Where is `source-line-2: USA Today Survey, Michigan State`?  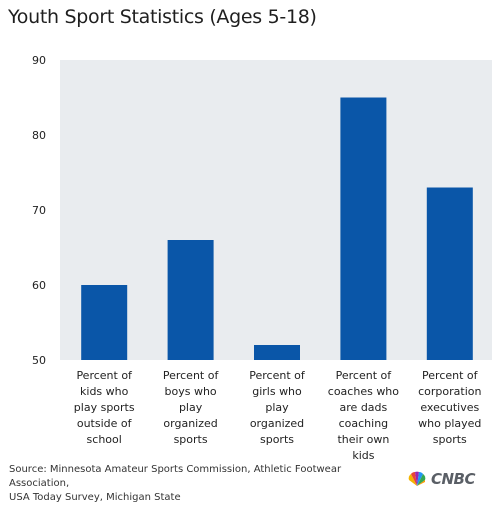
source-line-2: USA Today Survey, Michigan State is located at coordinates (95, 497).